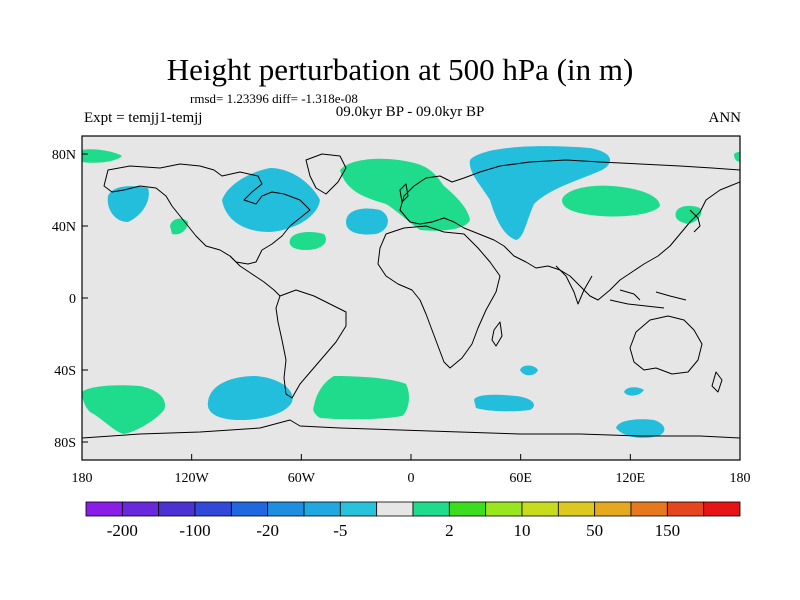 This screenshot has width=800, height=600. Describe the element at coordinates (648, 299) in the screenshot. I see `coast-maritime-continent` at that location.